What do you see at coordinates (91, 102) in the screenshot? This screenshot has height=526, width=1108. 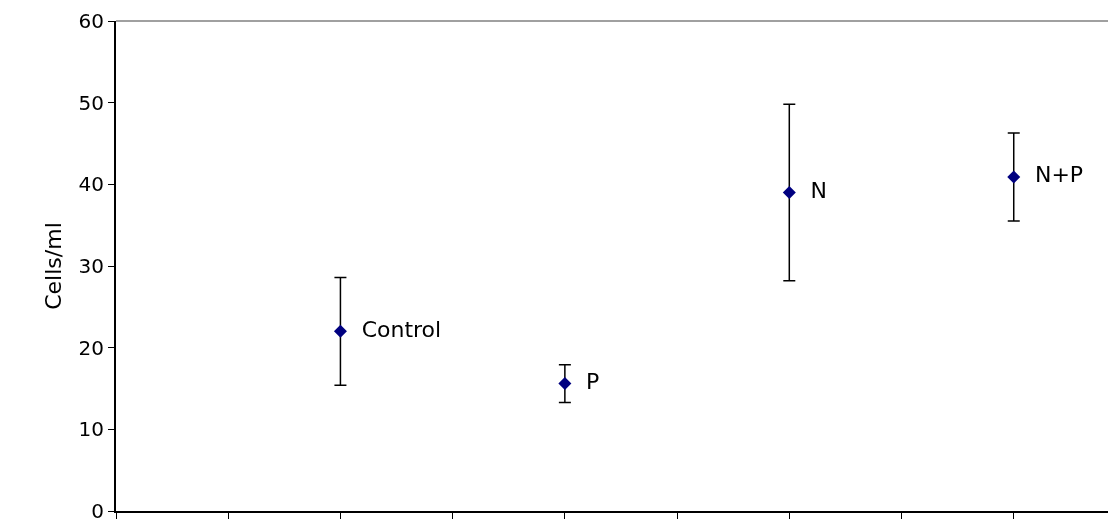 I see `y-tick-label: 50` at bounding box center [91, 102].